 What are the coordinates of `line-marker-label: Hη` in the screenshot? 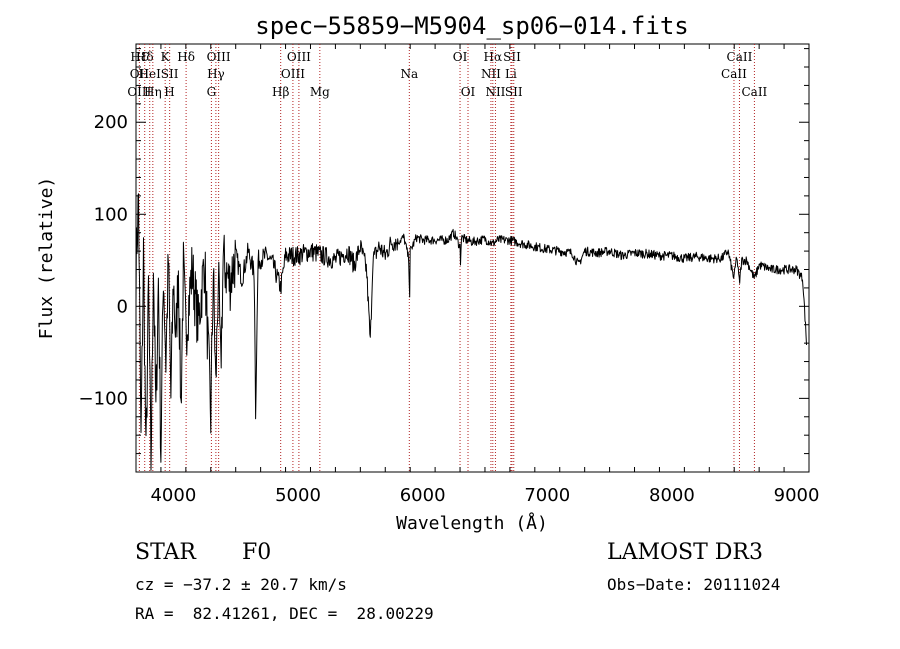 It's located at (153, 92).